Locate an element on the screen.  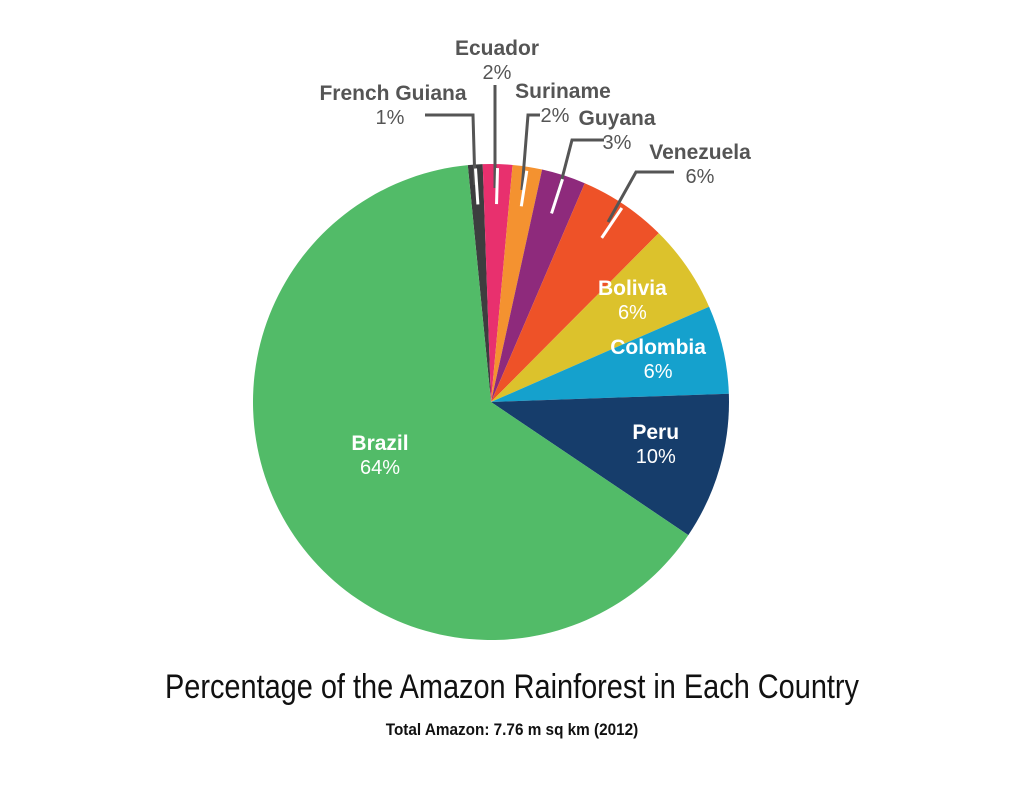
slice-name-label: Guyana is located at coordinates (616, 118).